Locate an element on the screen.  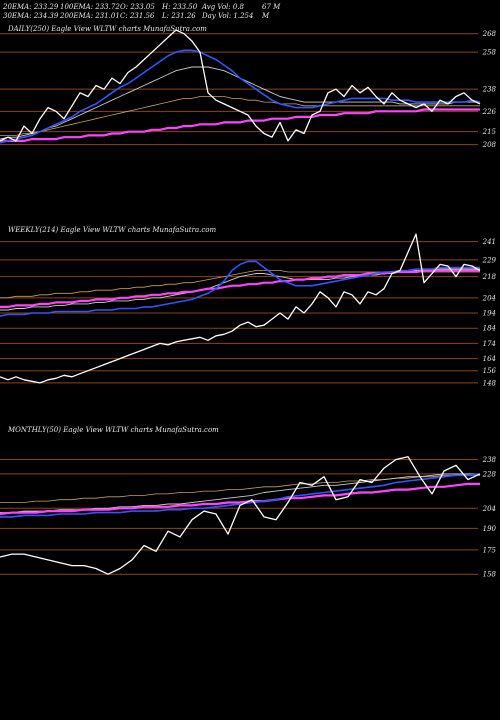
price-level-label: 164 is located at coordinates (489, 359).